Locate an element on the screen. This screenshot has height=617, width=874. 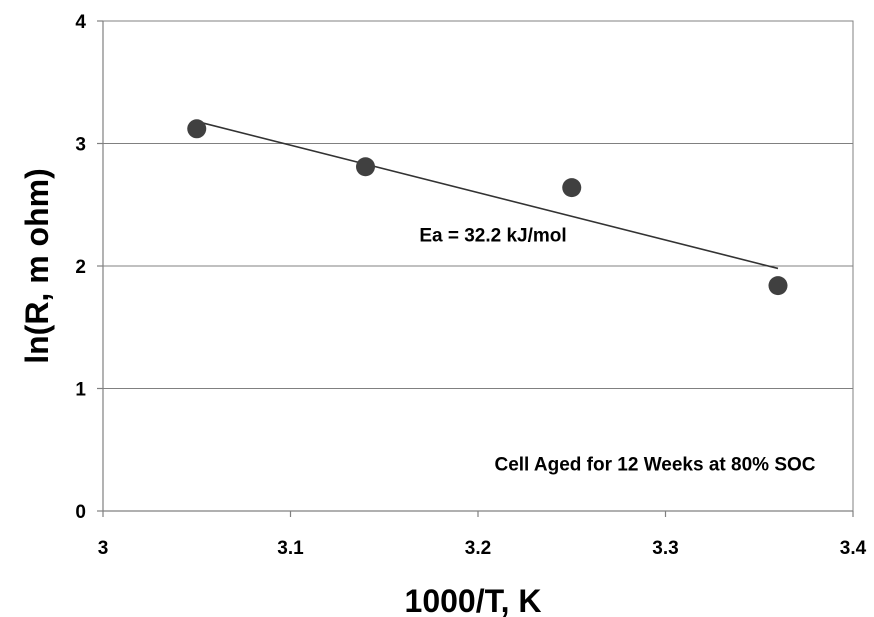
y-tick-label: 0 is located at coordinates (80, 512).